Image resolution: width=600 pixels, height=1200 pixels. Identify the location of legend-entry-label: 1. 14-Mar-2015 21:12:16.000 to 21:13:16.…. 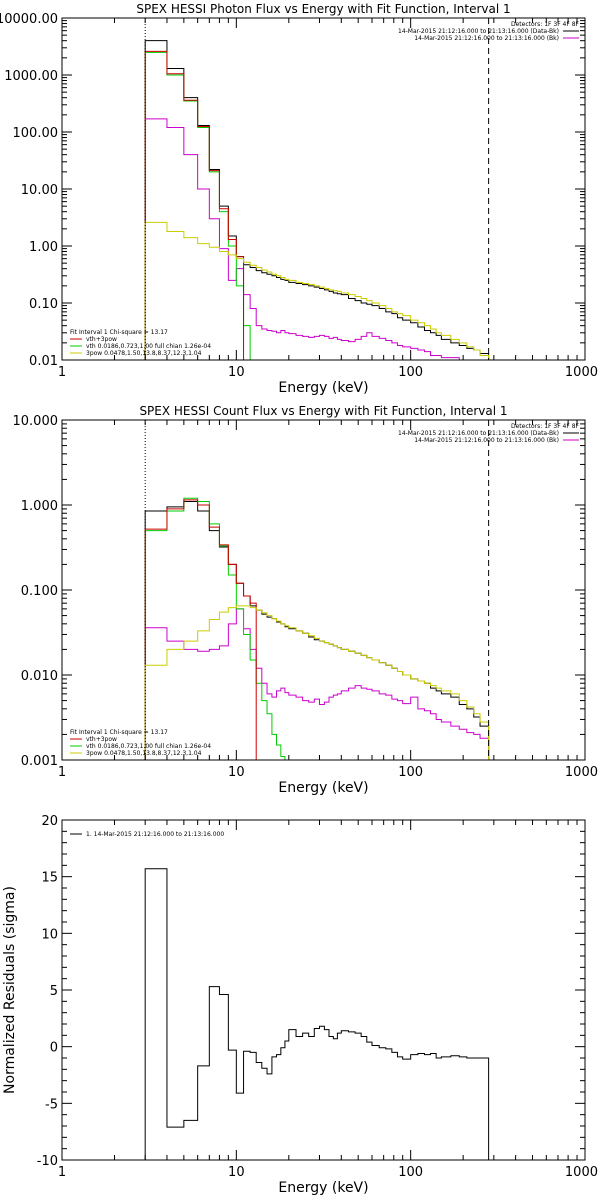
(155, 834).